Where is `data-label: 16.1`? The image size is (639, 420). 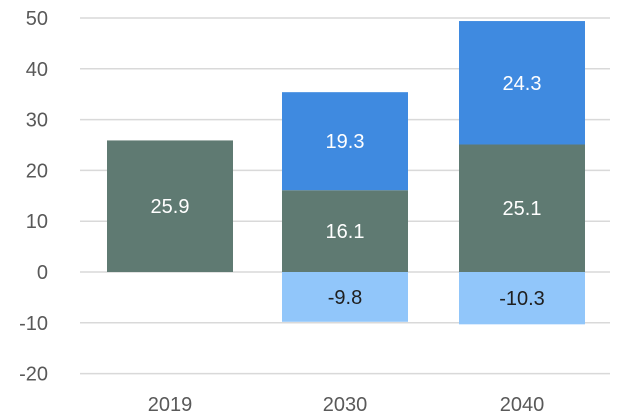
data-label: 16.1 is located at coordinates (345, 232).